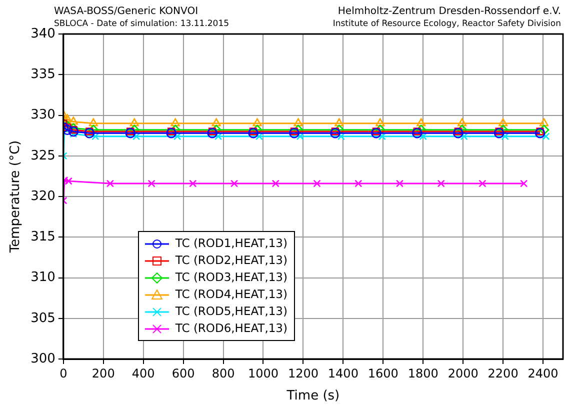 The width and height of the screenshot is (569, 412). What do you see at coordinates (223, 373) in the screenshot?
I see `x-tick-label: 800` at bounding box center [223, 373].